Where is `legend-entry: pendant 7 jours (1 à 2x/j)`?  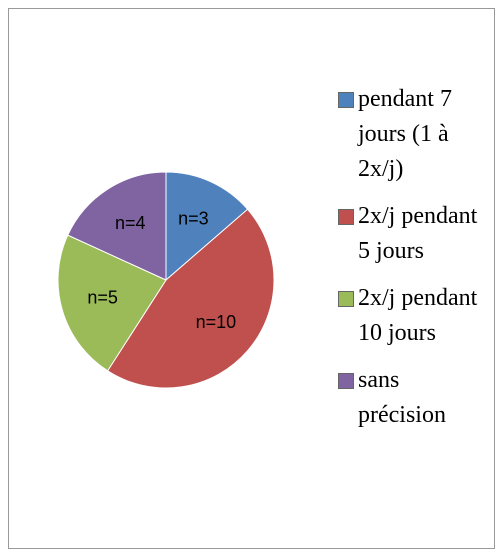
legend-entry: pendant 7 jours (1 à 2x/j) is located at coordinates (413, 134).